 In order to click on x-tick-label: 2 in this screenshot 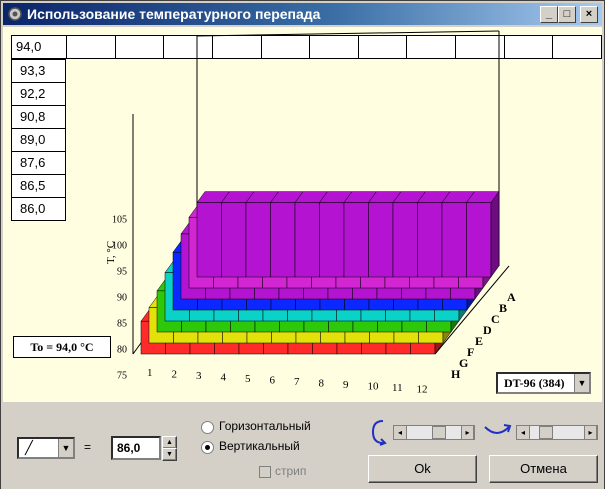, I will do `click(175, 375)`.